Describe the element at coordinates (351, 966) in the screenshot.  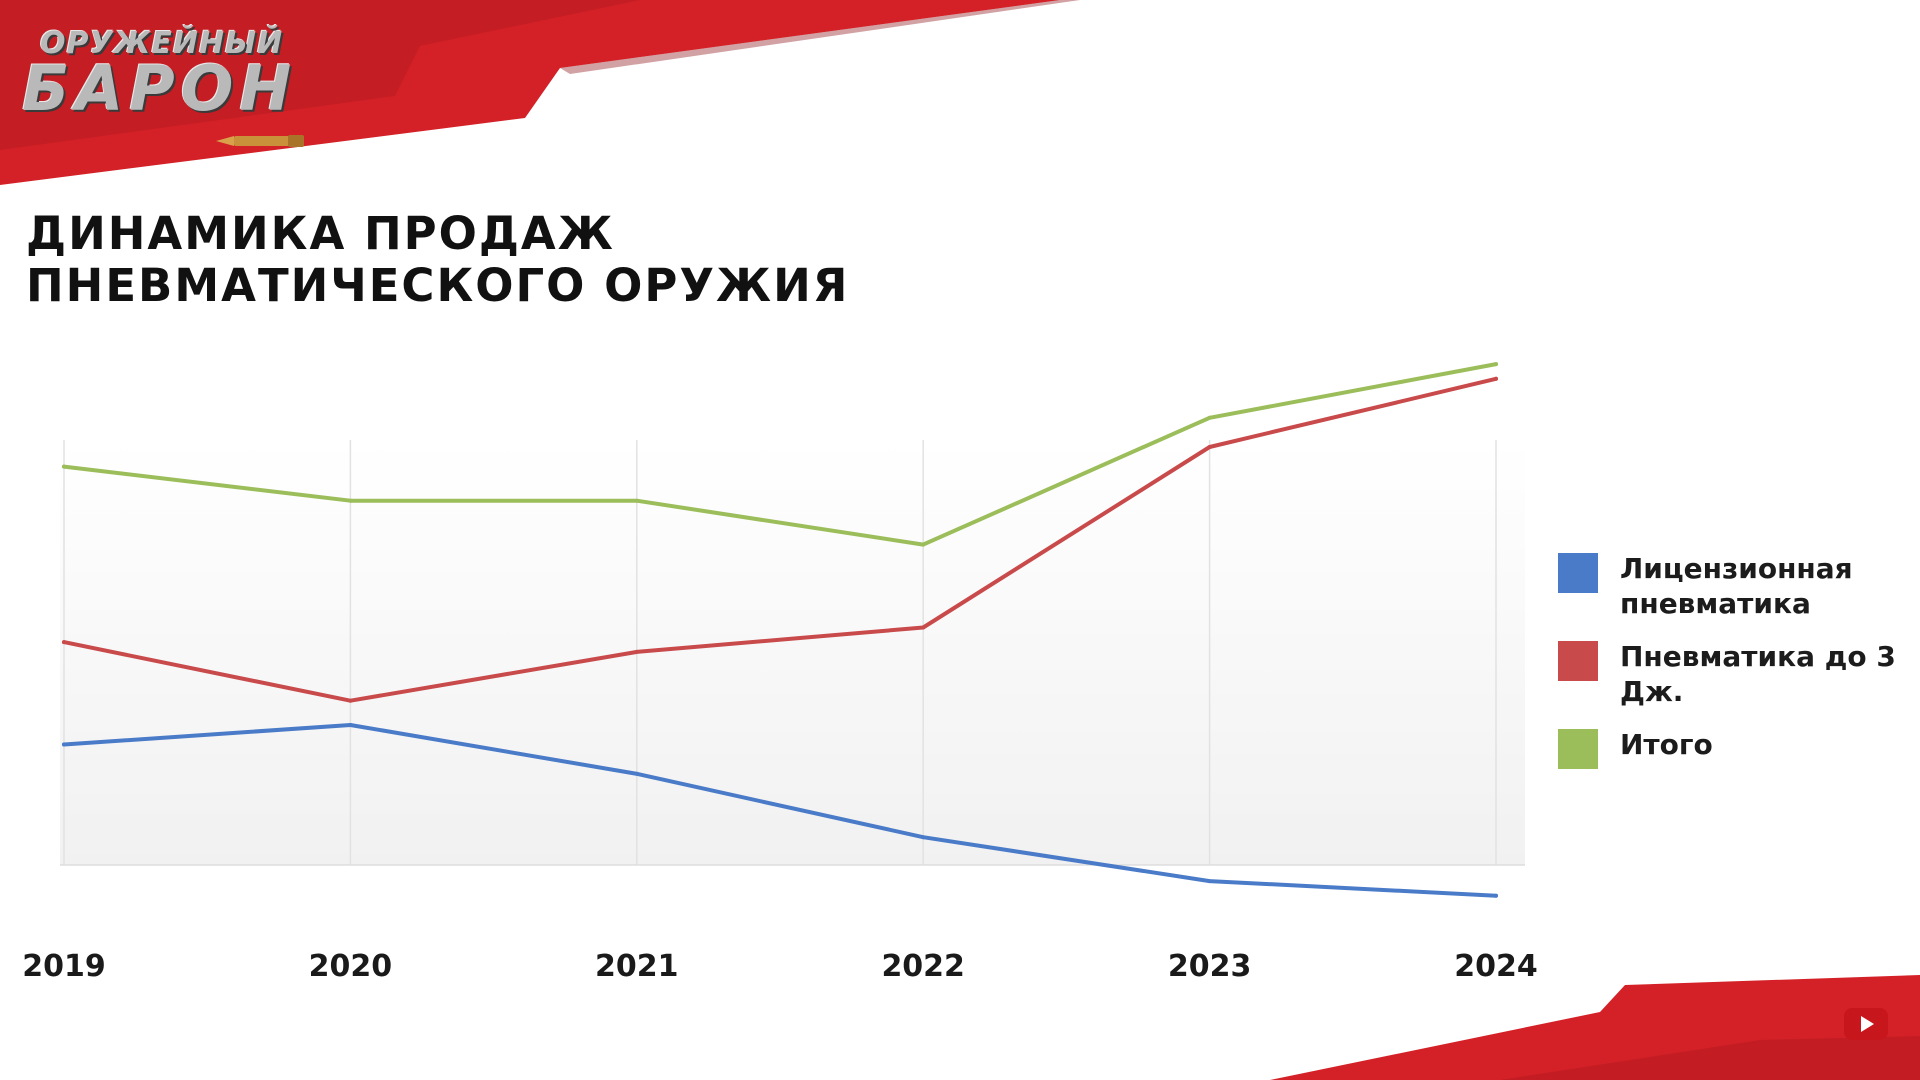
I see `x-tick-label: 2020` at that location.